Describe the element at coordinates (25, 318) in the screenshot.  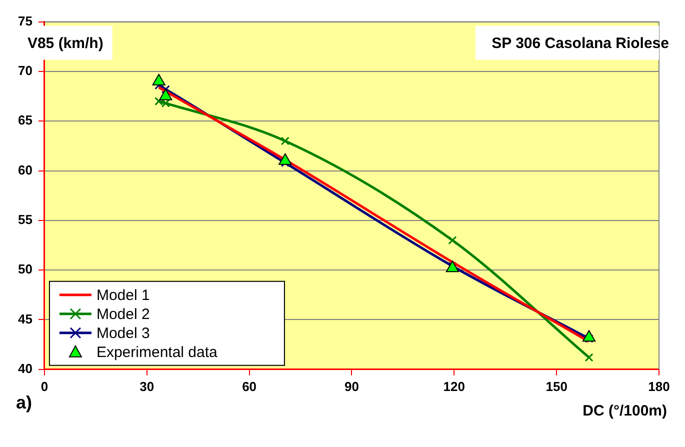
I see `y-tick-label: 45` at that location.